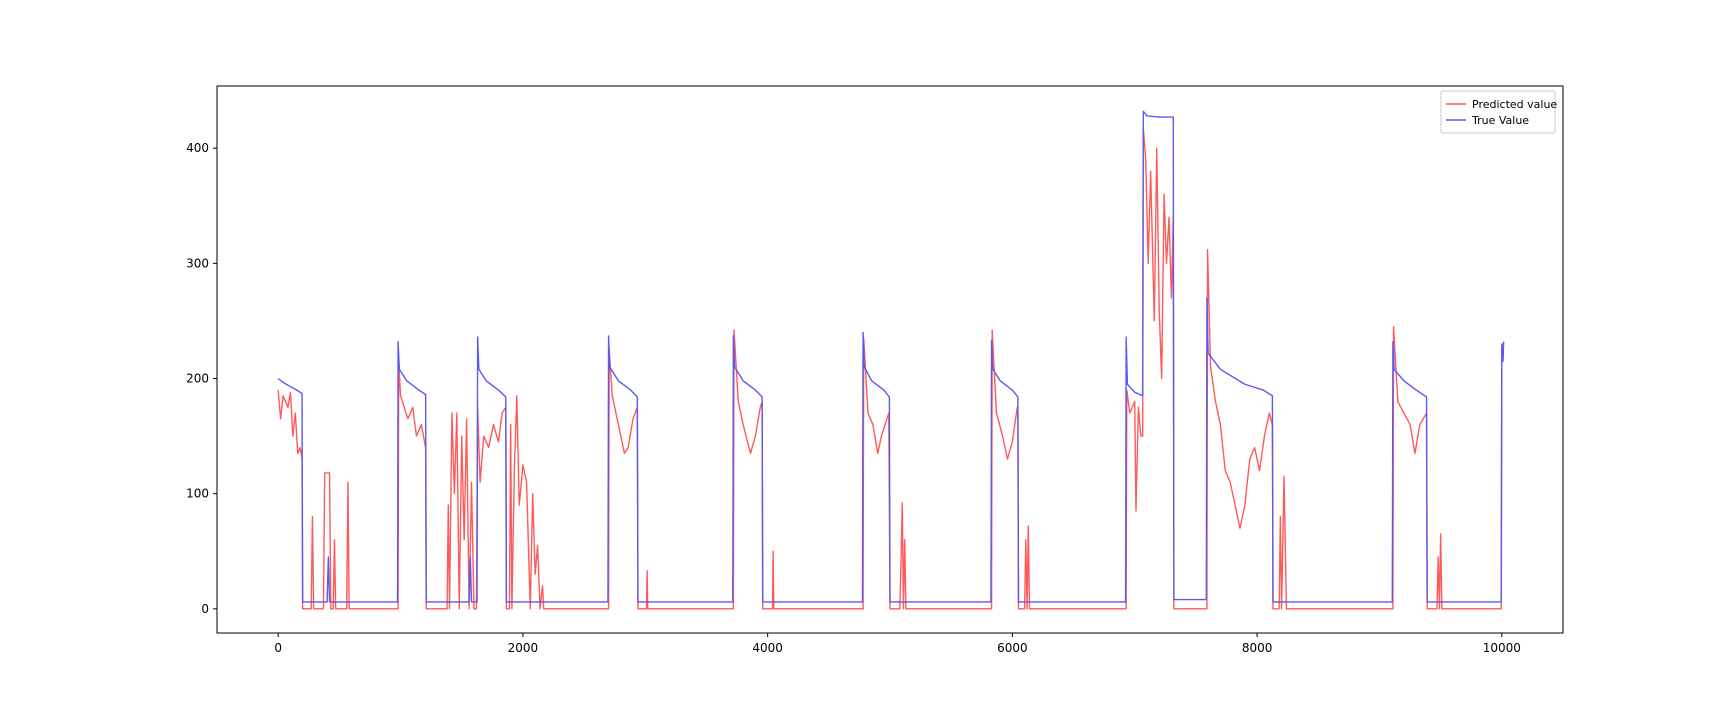  I want to click on x-tick-label: 2000, so click(523, 648).